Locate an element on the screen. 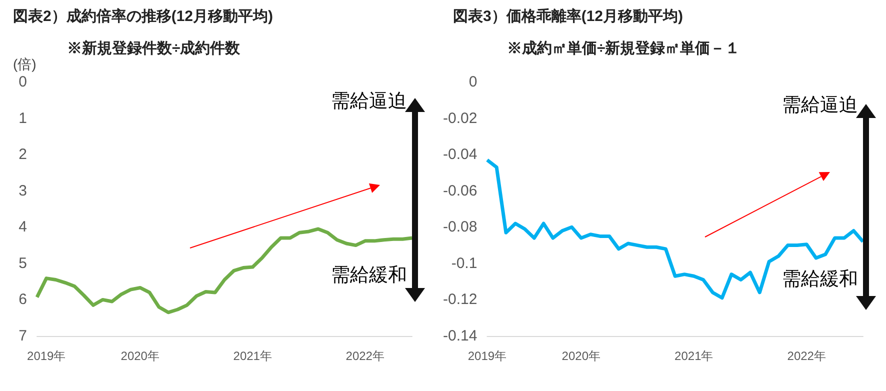 This screenshot has width=886, height=391. chart-title: 図表2）成約倍率の推移(12月移動平均) is located at coordinates (143, 16).